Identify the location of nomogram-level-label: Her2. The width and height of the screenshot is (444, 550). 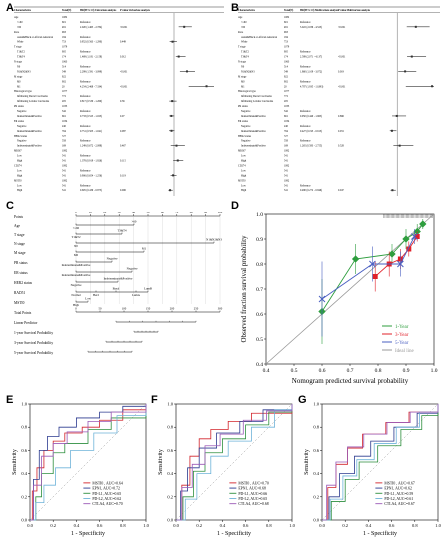
(96, 295).